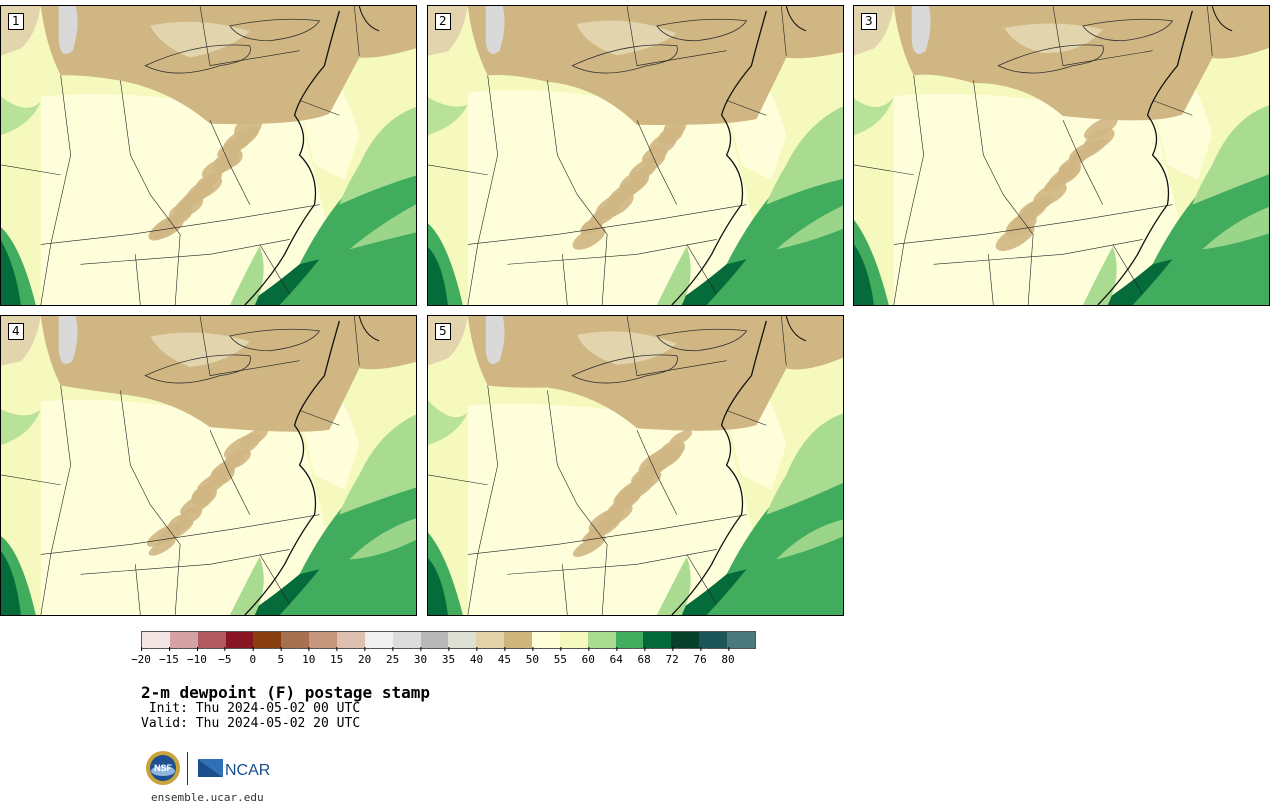 This screenshot has width=1280, height=809. I want to click on colorbar-tick-label: 30, so click(420, 656).